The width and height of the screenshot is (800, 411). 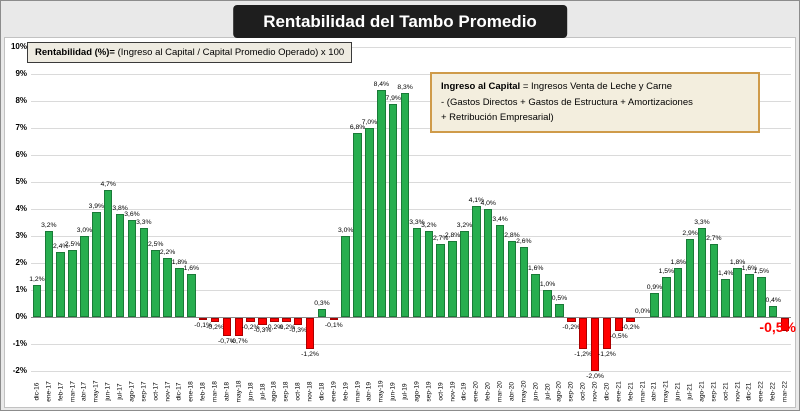 I want to click on x-axis-tick-label: mar-18, so click(x=215, y=391).